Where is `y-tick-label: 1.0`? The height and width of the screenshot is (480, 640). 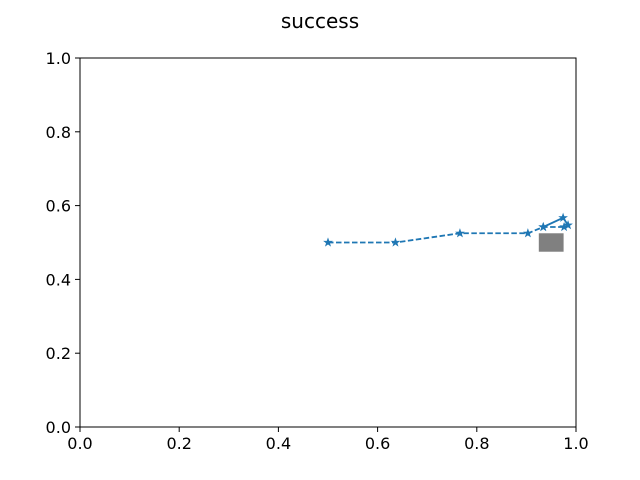
y-tick-label: 1.0 is located at coordinates (58, 58).